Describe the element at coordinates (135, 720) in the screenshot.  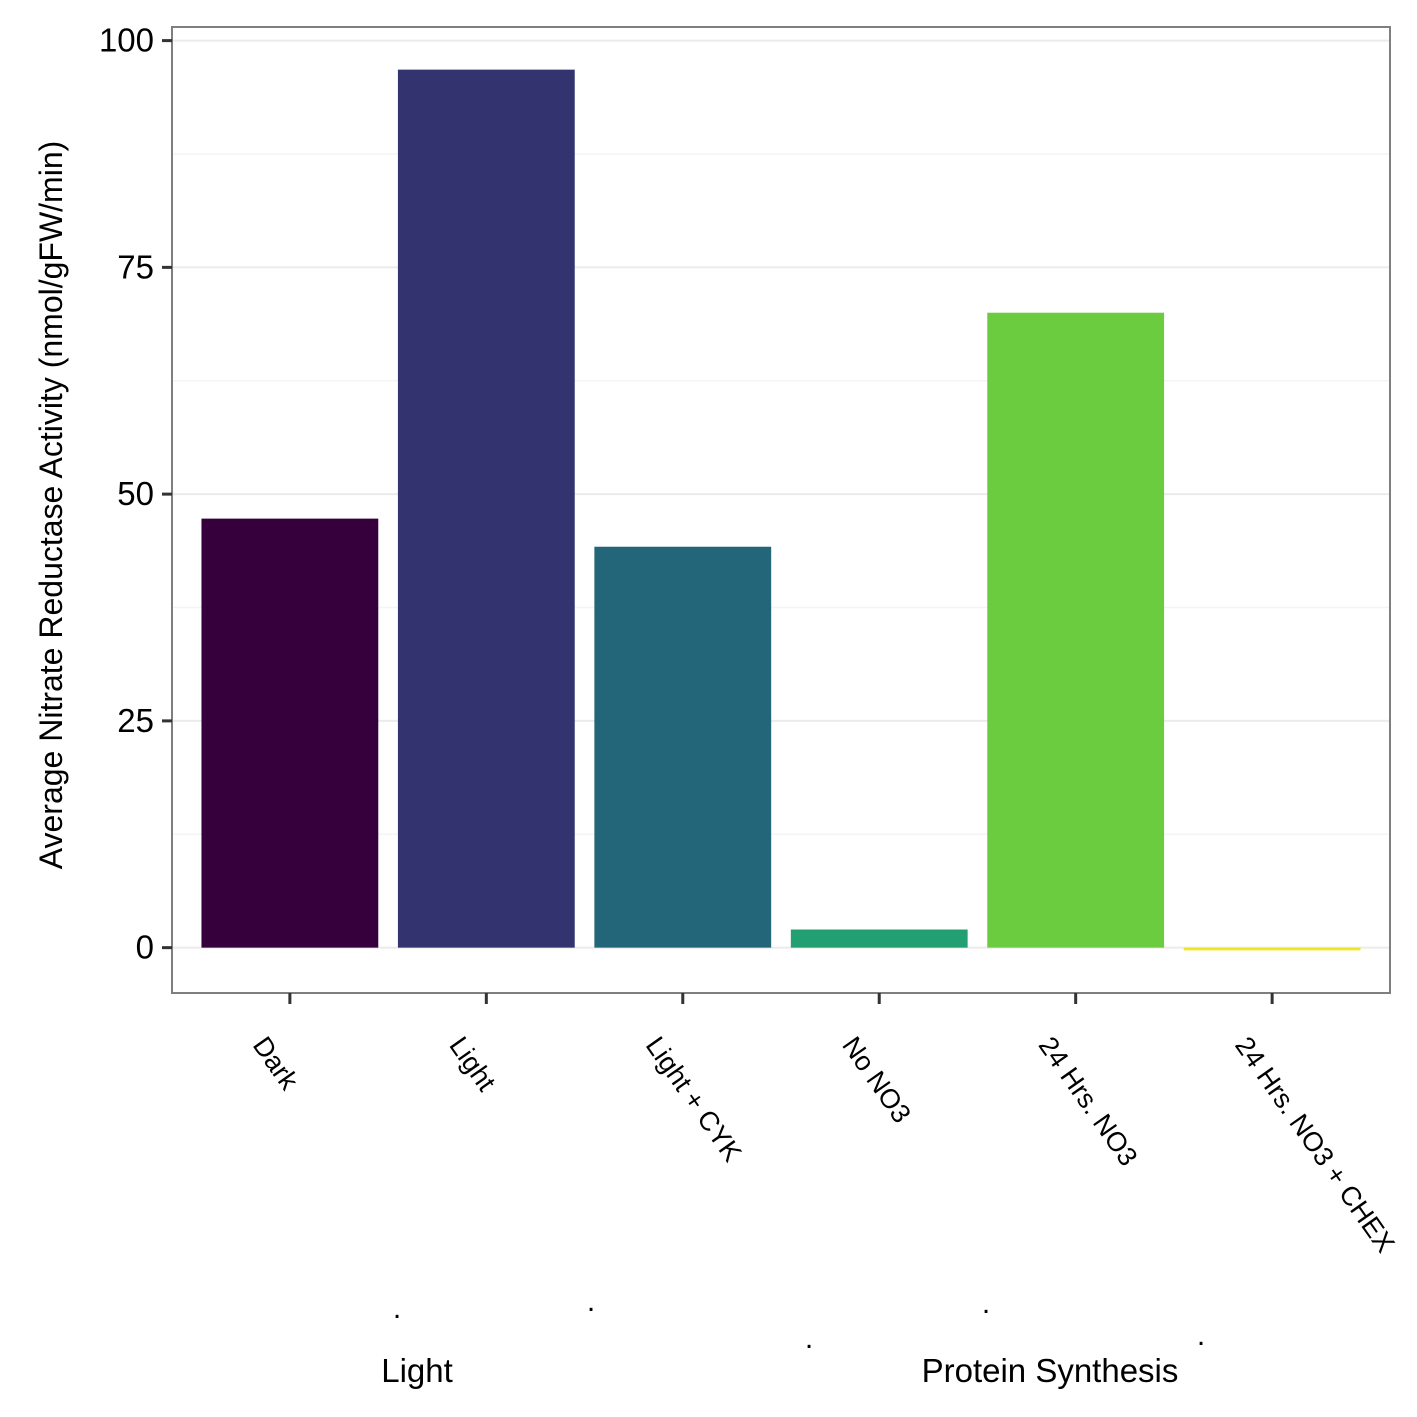
I see `y-tick-label: 25` at that location.